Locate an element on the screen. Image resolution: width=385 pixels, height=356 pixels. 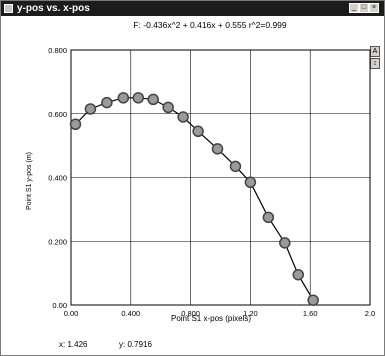
y-tick-label: 0.200 is located at coordinates (57, 241).